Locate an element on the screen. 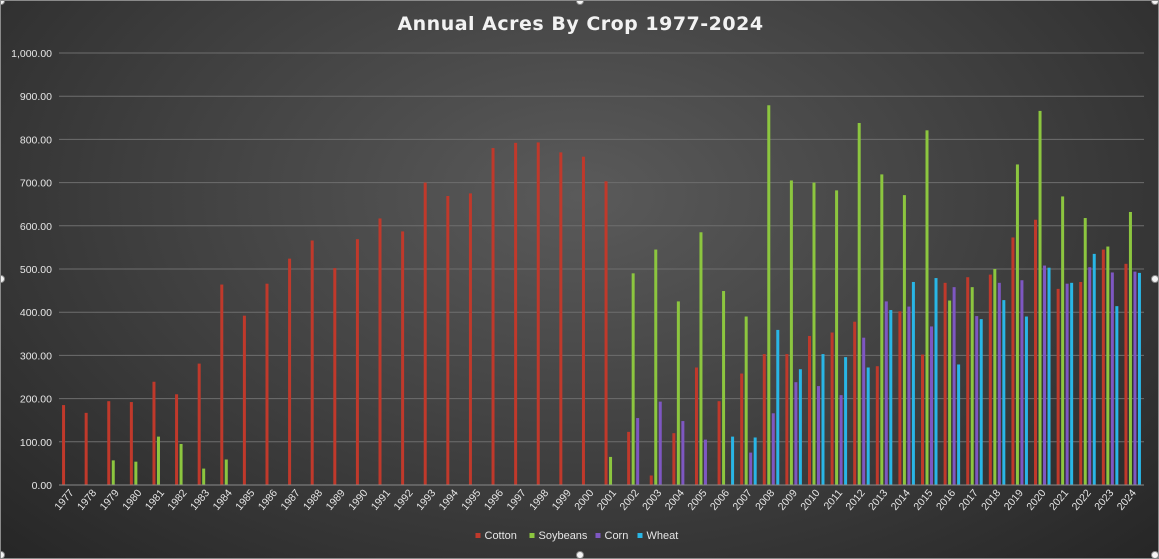 The height and width of the screenshot is (559, 1159). resize-handle-bottom-right is located at coordinates (1154, 554).